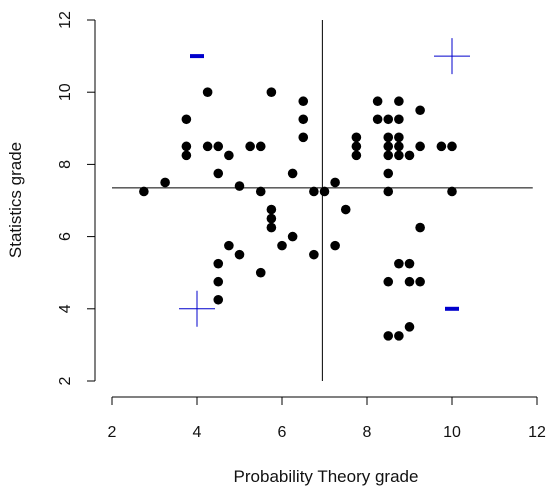 The width and height of the screenshot is (552, 487). Describe the element at coordinates (65, 164) in the screenshot. I see `y-tick-label: 8` at that location.